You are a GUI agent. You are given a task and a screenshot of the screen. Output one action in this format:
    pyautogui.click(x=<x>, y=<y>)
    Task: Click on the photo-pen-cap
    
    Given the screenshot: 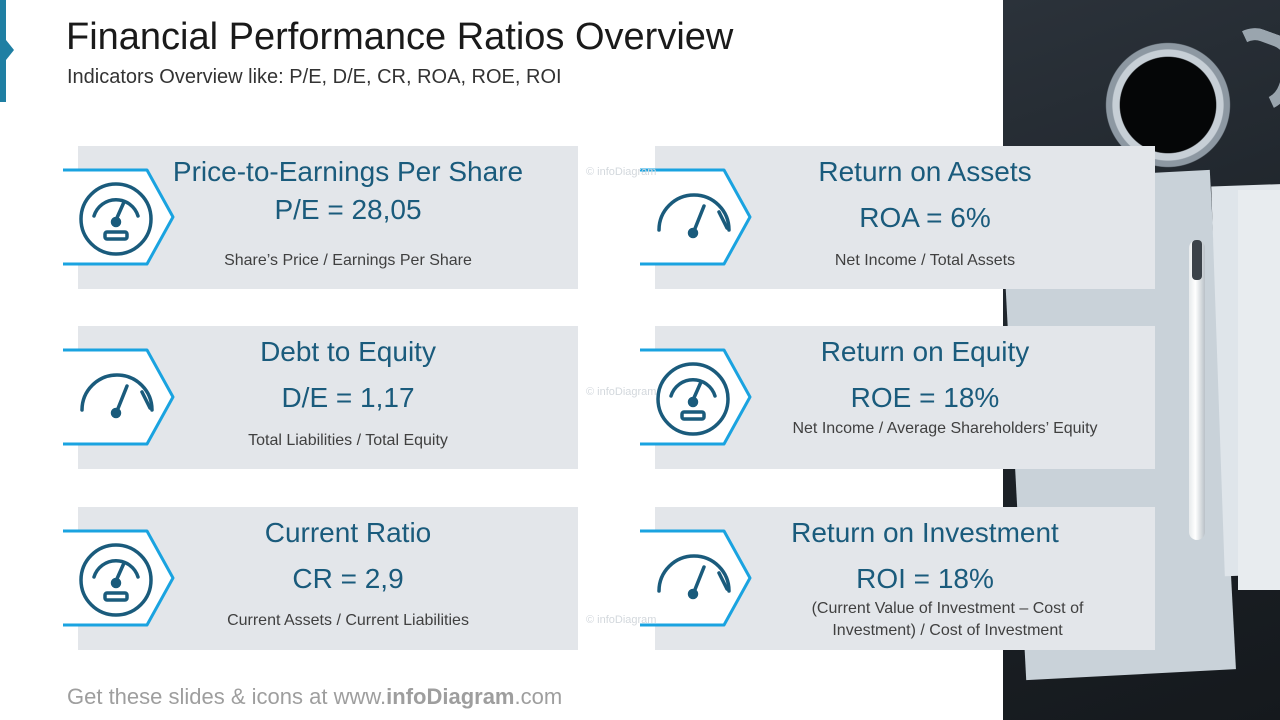 What is the action you would take?
    pyautogui.click(x=1197, y=260)
    